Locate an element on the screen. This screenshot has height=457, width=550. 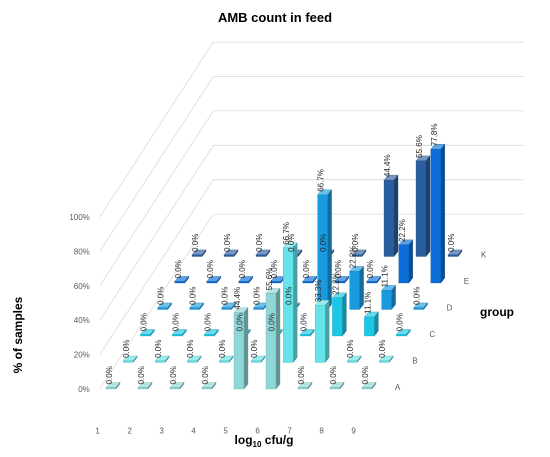
chart-title: AMB count in feed is located at coordinates (275, 17).